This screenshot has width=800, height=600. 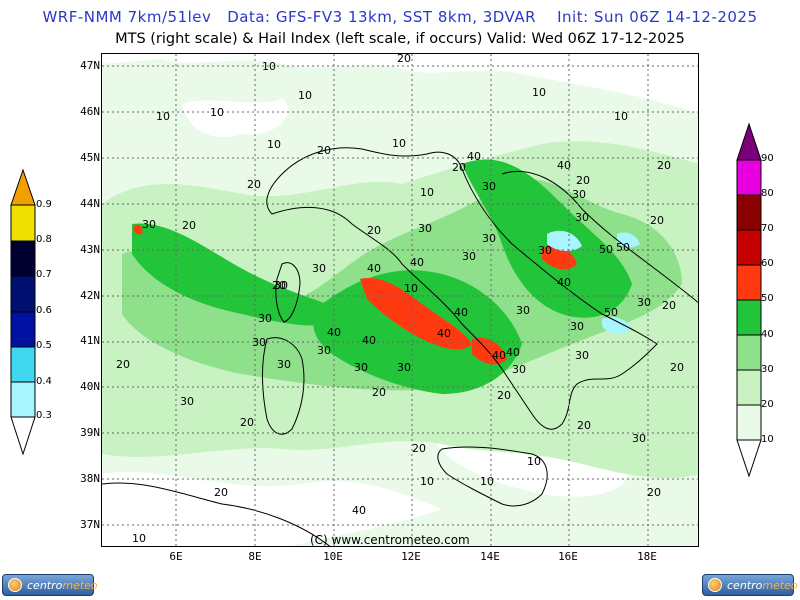 I want to click on mts-colorbar, so click(x=749, y=300).